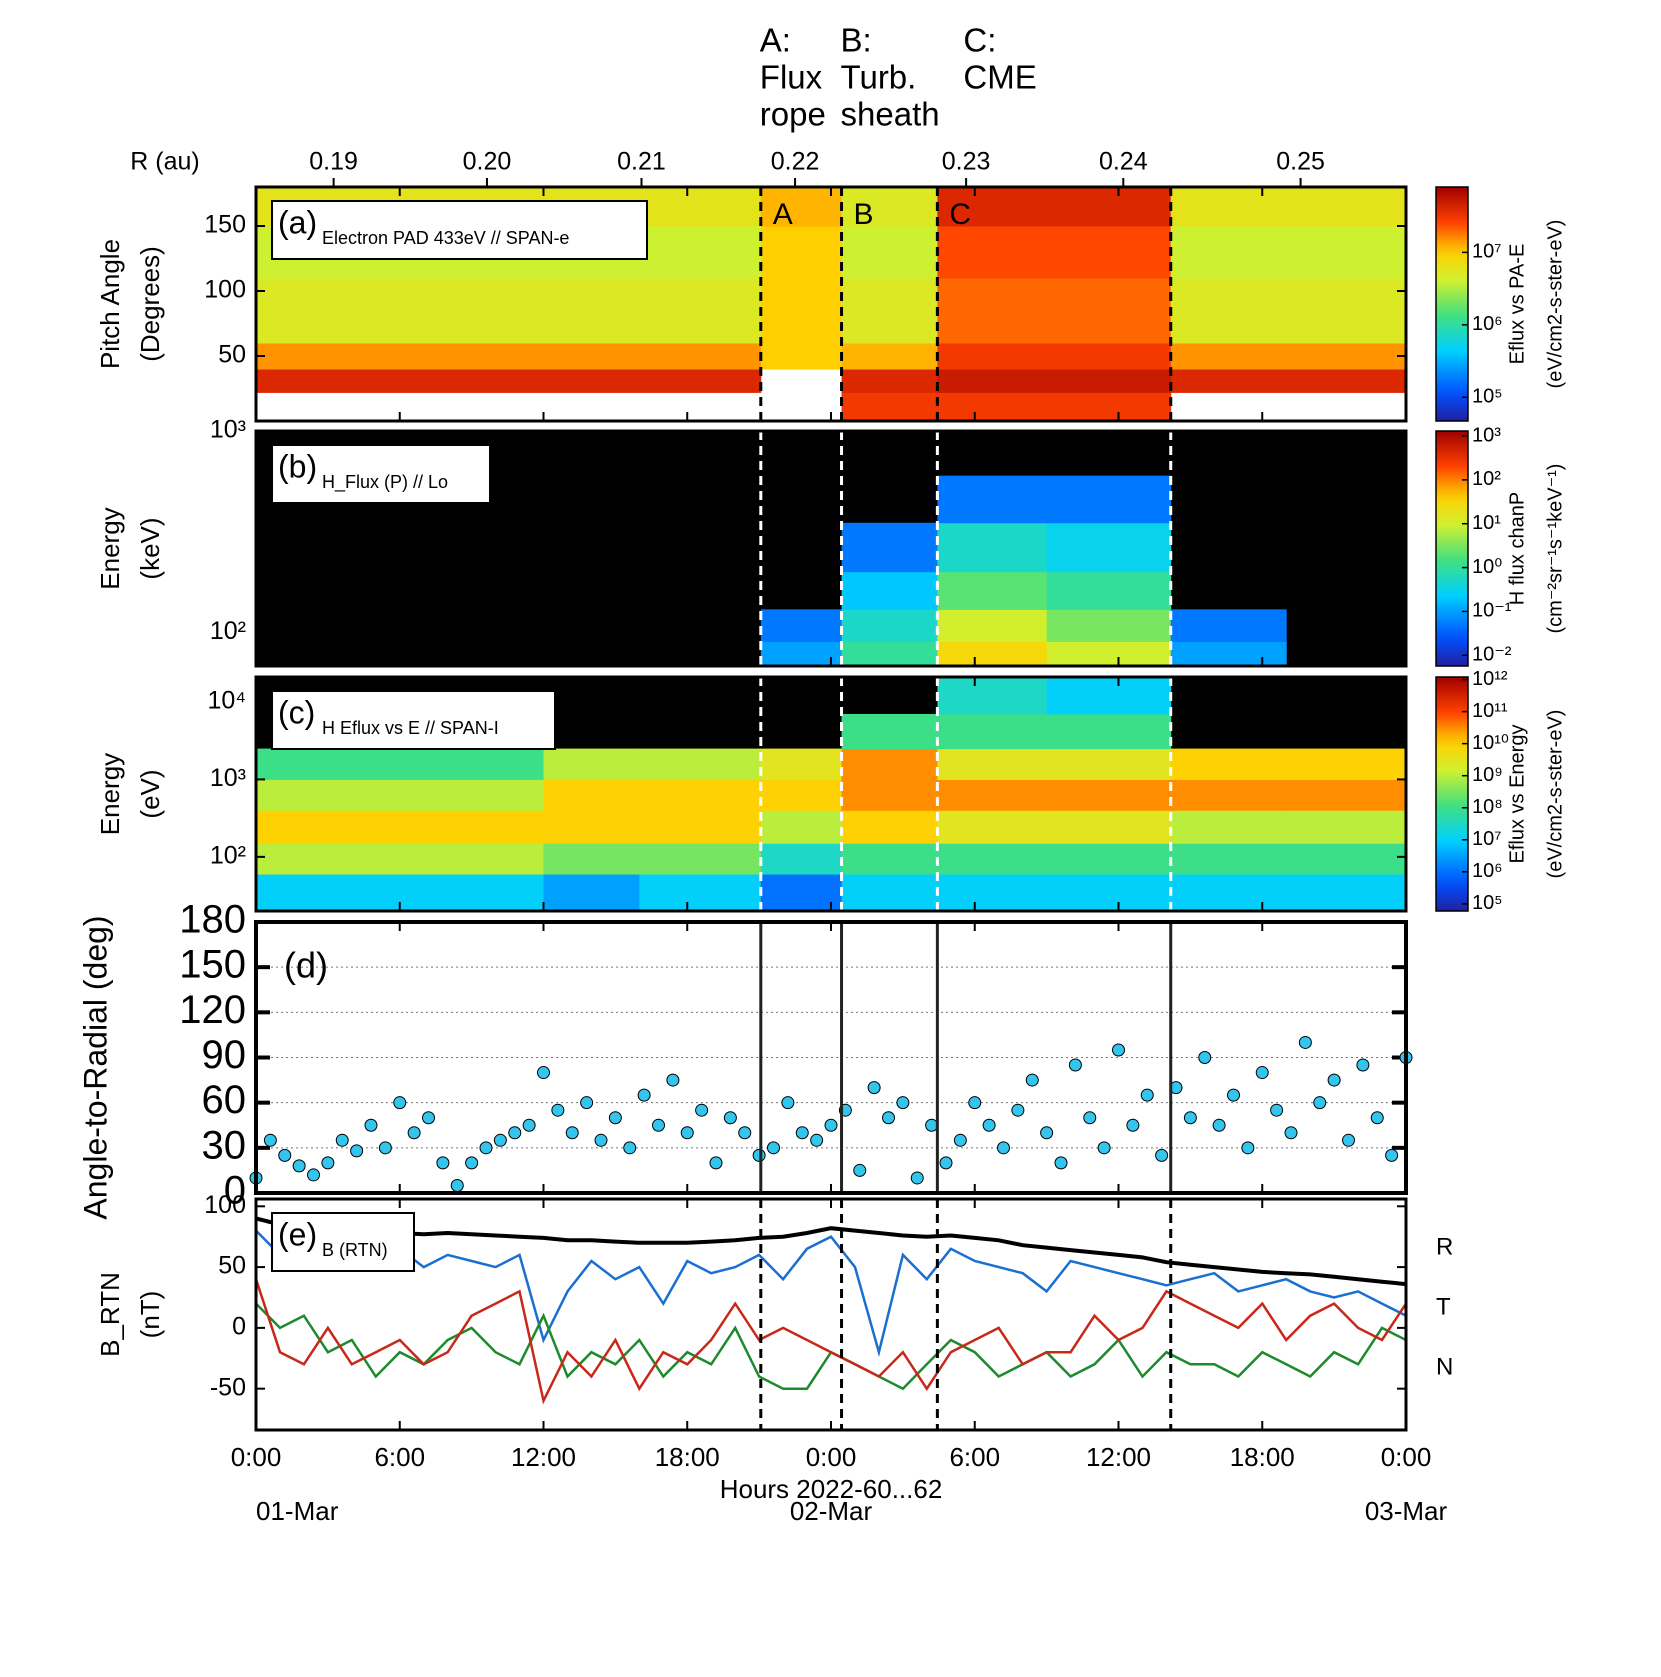 This screenshot has width=1661, height=1677. What do you see at coordinates (1486, 839) in the screenshot?
I see `colorbar-tick-label: 10⁷` at bounding box center [1486, 839].